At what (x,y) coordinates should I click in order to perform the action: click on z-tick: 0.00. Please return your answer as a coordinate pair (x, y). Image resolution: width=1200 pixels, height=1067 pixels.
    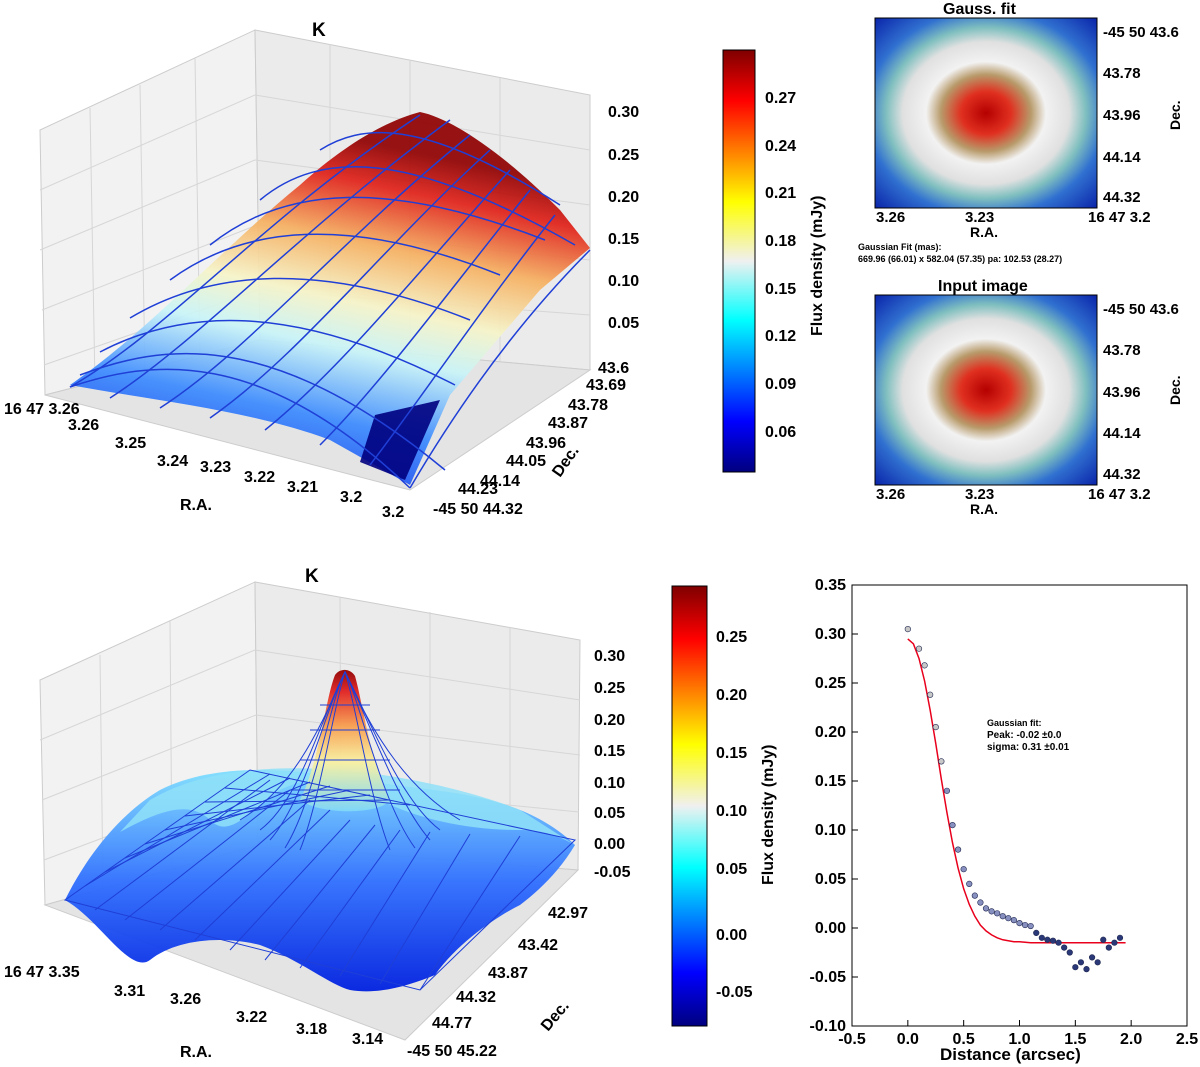
    Looking at the image, I should click on (609, 844).